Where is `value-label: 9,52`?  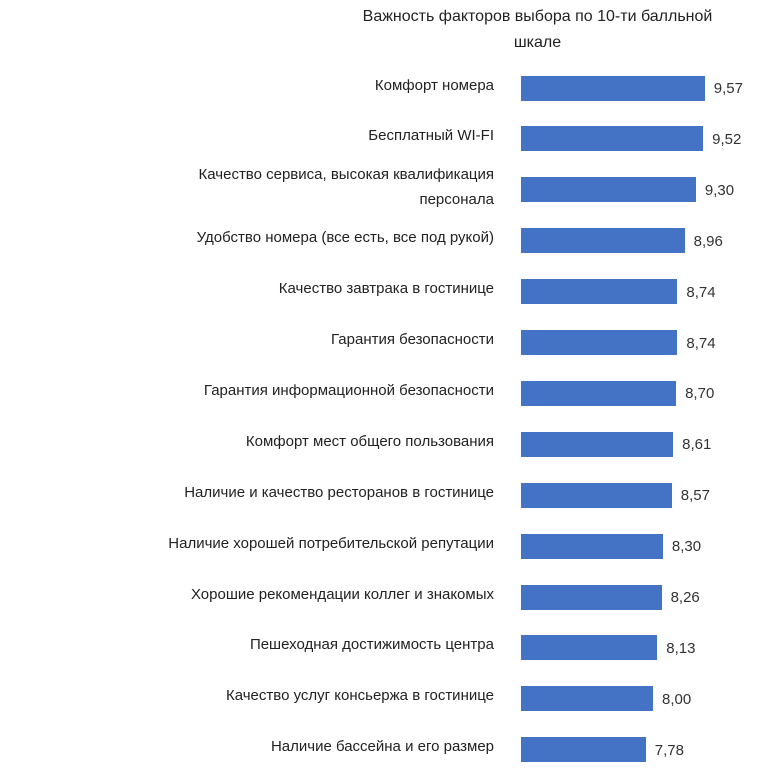 value-label: 9,52 is located at coordinates (727, 139).